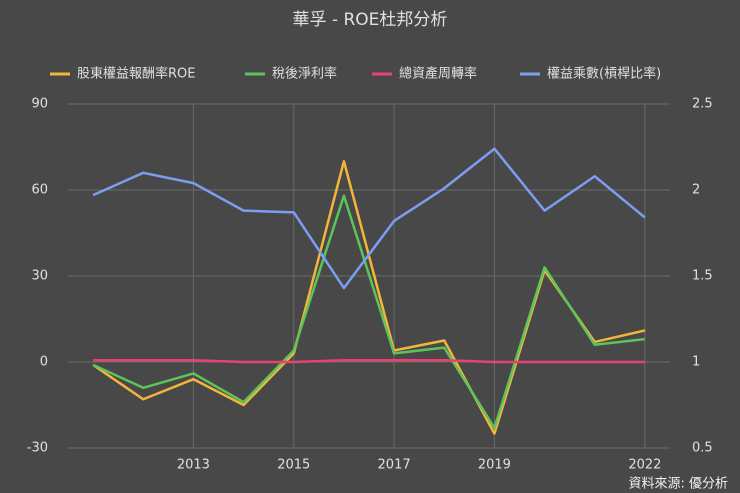  What do you see at coordinates (604, 74) in the screenshot?
I see `legend-label: 權益乘數(槓桿比率)` at bounding box center [604, 74].